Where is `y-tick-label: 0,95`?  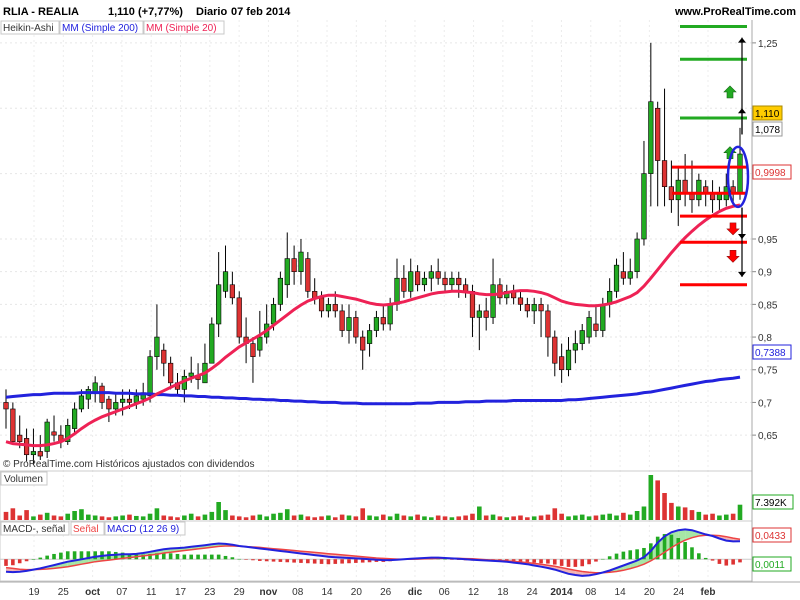 y-tick-label: 0,95 is located at coordinates (768, 240).